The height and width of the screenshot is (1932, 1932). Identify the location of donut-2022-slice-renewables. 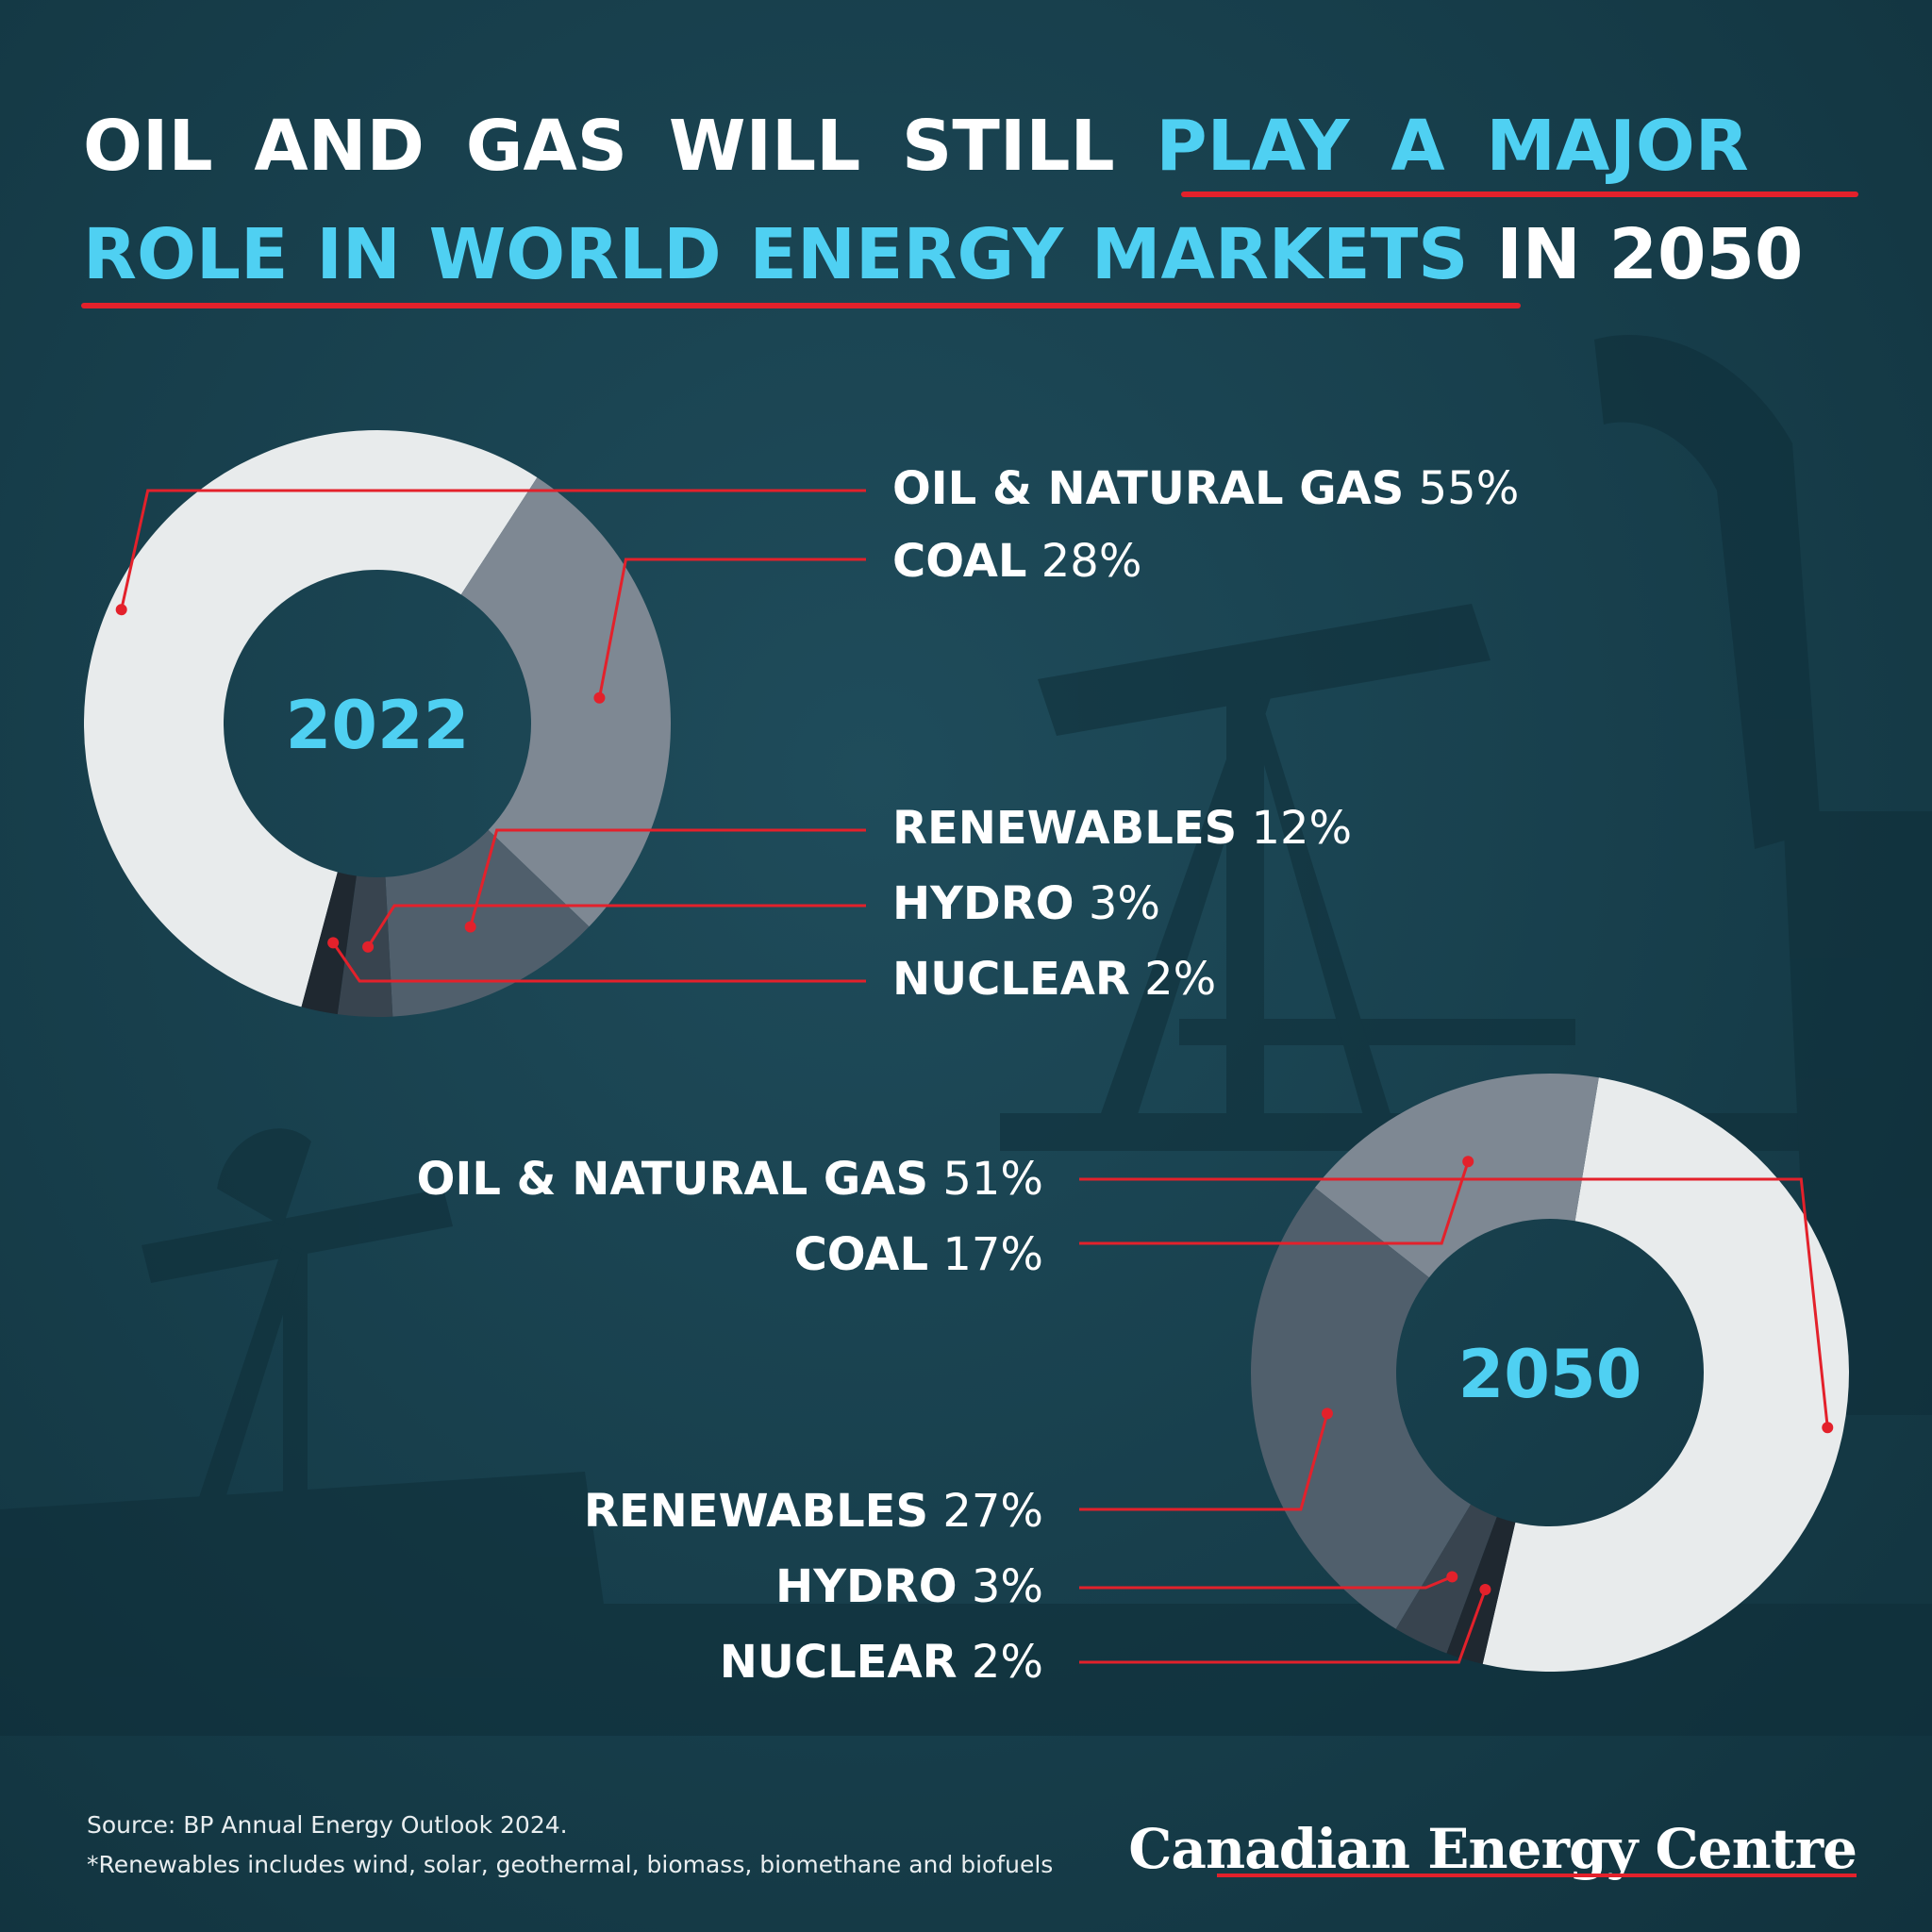
(488, 923).